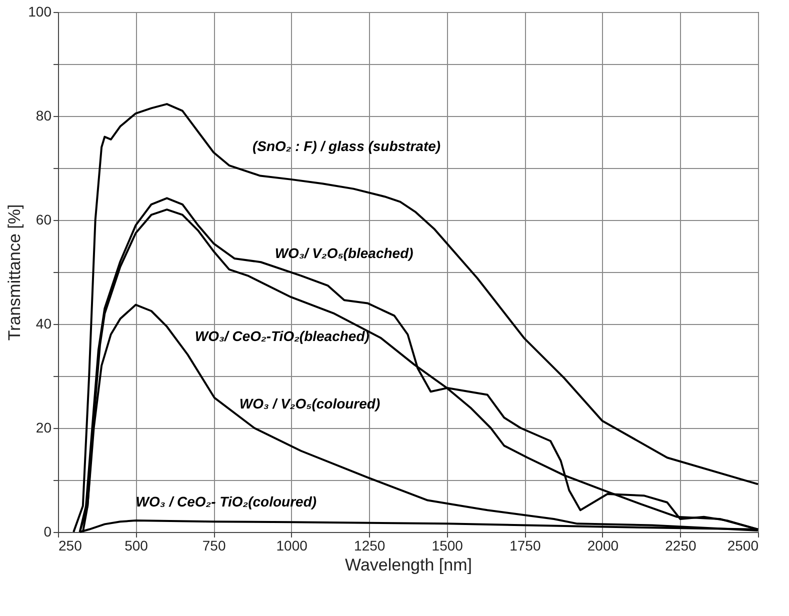 Image resolution: width=789 pixels, height=616 pixels. Describe the element at coordinates (309, 404) in the screenshot. I see `series-label: WO₃ / V₂O₅(coloured)` at that location.